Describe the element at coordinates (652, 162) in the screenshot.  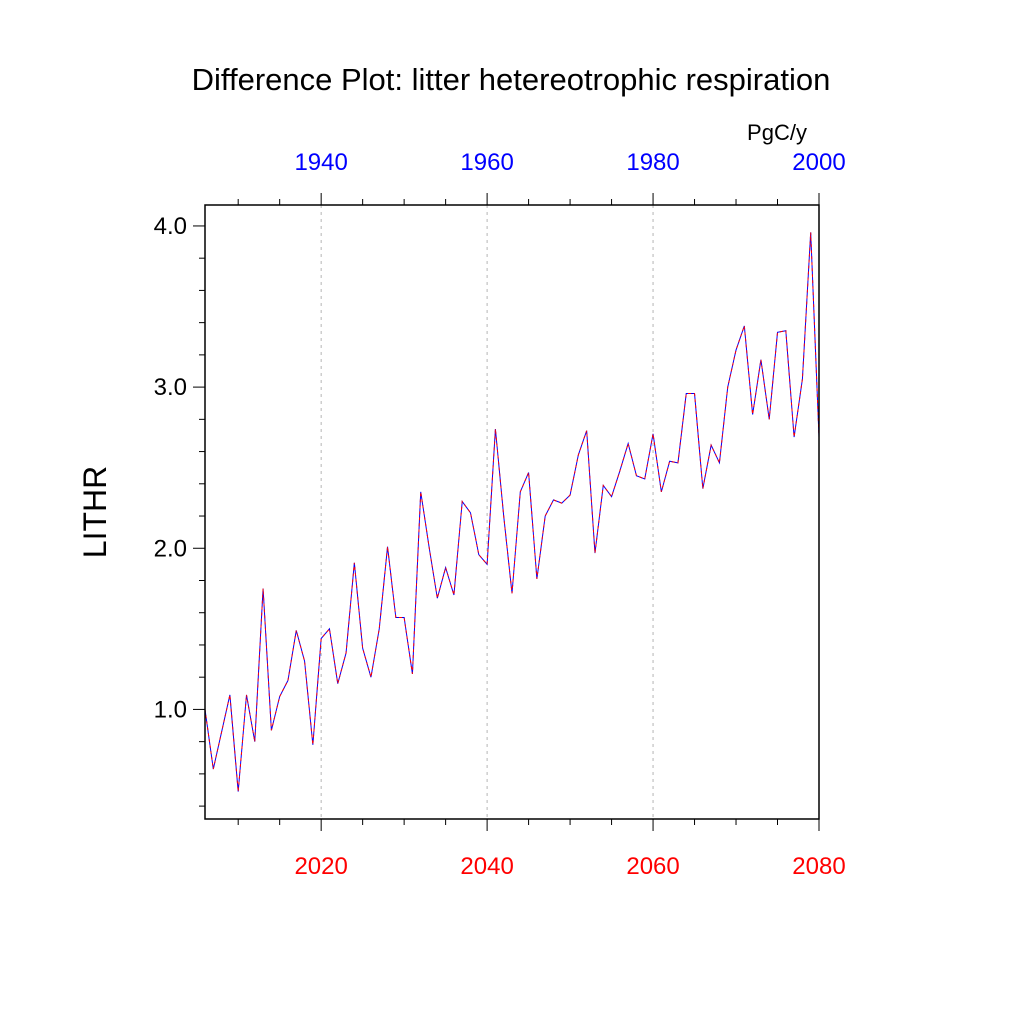
I see `x-top-tick-label: 1980` at that location.